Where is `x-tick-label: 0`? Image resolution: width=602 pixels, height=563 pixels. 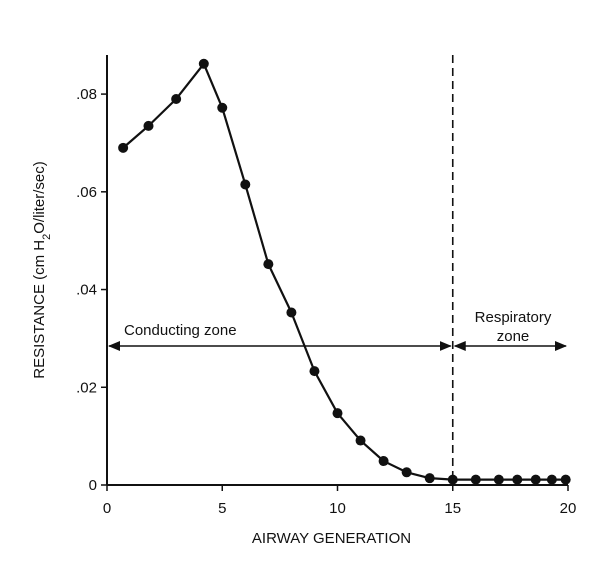 x-tick-label: 0 is located at coordinates (107, 508).